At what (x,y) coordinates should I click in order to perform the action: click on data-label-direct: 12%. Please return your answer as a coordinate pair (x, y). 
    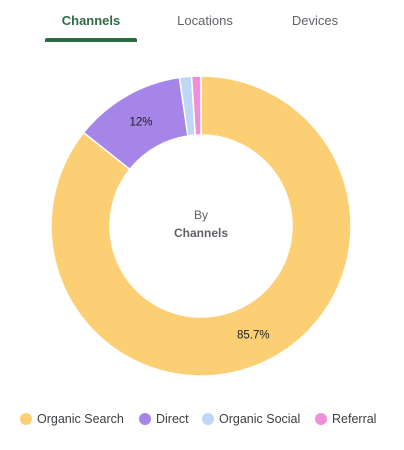
    Looking at the image, I should click on (140, 123).